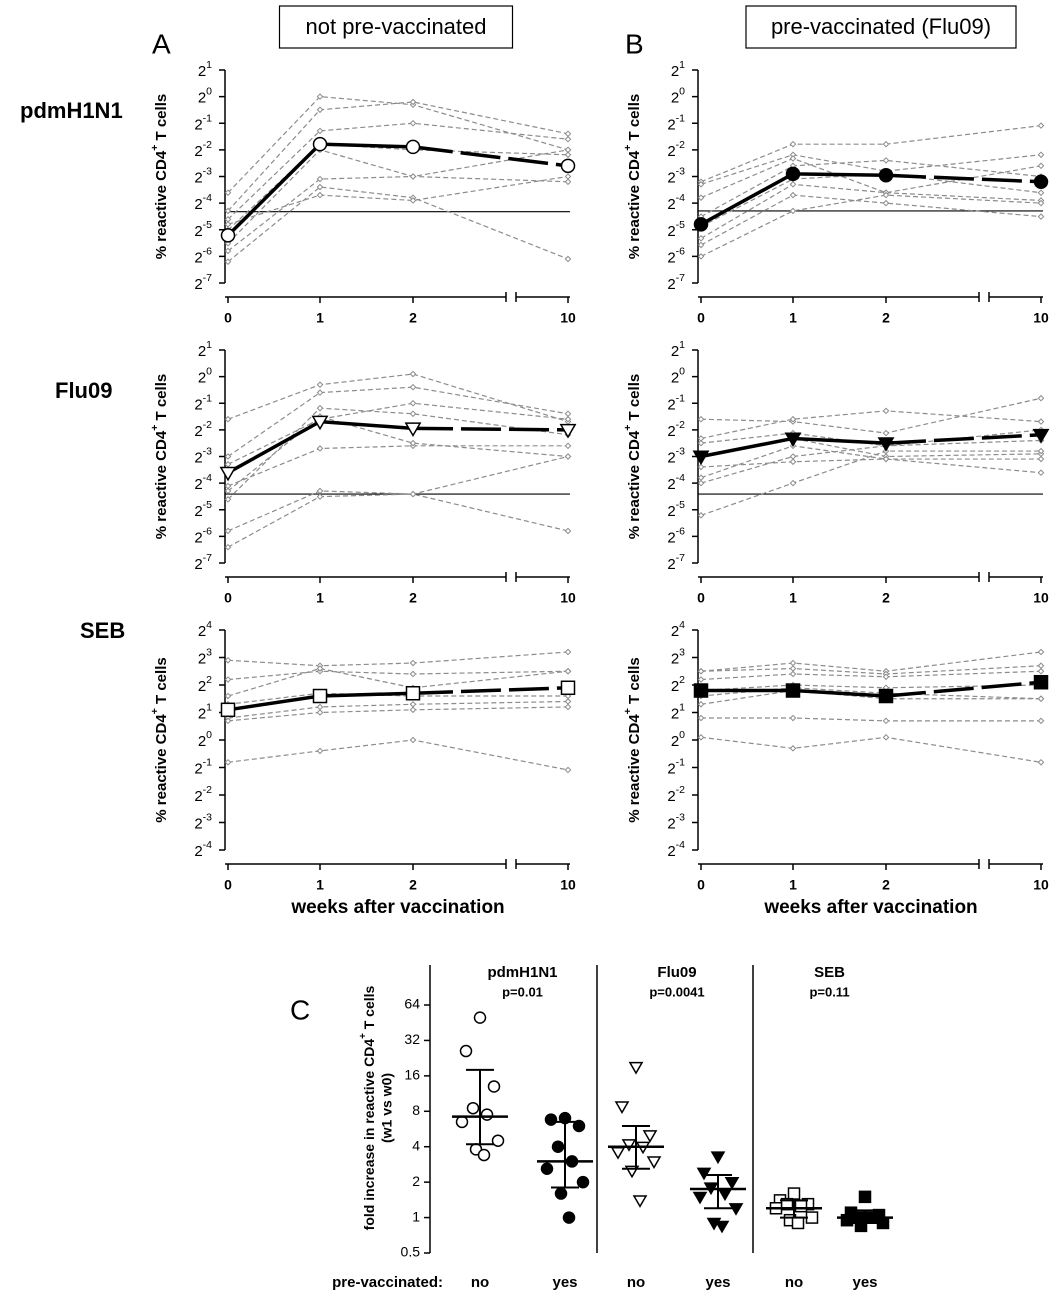 The width and height of the screenshot is (1050, 1294). What do you see at coordinates (676, 991) in the screenshot?
I see `group-p-value: p=0.0041` at bounding box center [676, 991].